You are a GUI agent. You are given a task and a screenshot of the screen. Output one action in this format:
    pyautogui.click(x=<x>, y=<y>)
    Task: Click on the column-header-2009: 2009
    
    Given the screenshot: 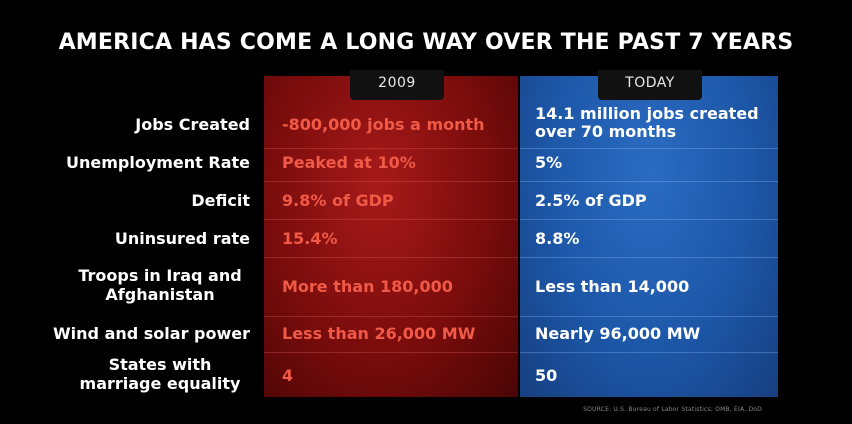 What is the action you would take?
    pyautogui.click(x=397, y=85)
    